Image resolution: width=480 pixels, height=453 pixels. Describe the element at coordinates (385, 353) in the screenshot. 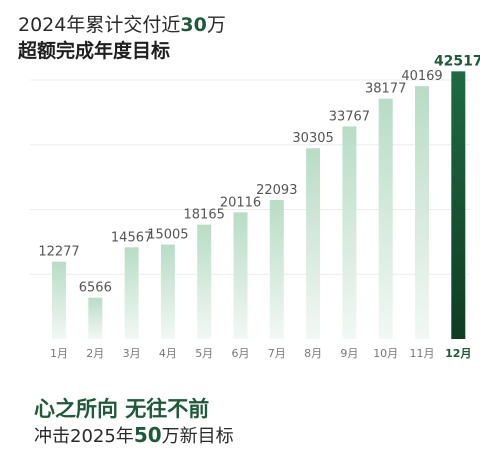

I see `x-tick-label: 10月` at that location.